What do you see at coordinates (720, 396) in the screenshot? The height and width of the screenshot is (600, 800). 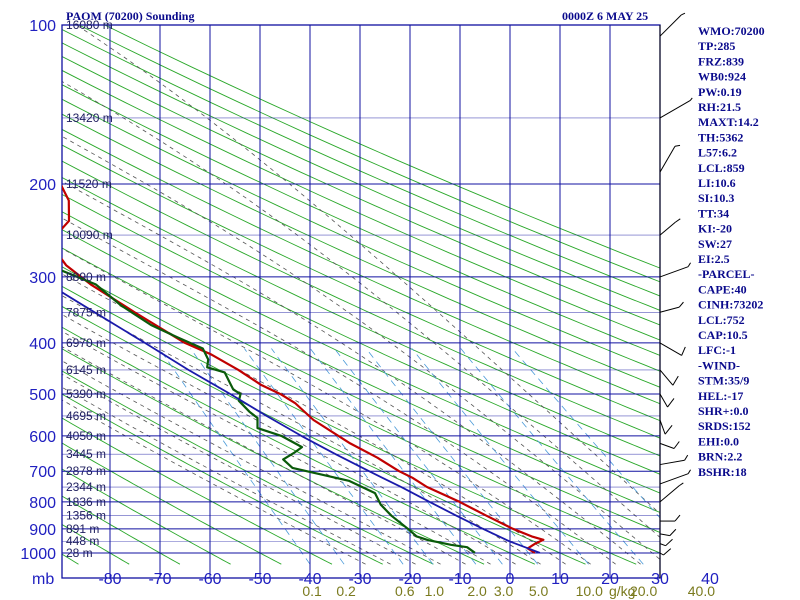 I see `index-value: HEL:-17` at bounding box center [720, 396].